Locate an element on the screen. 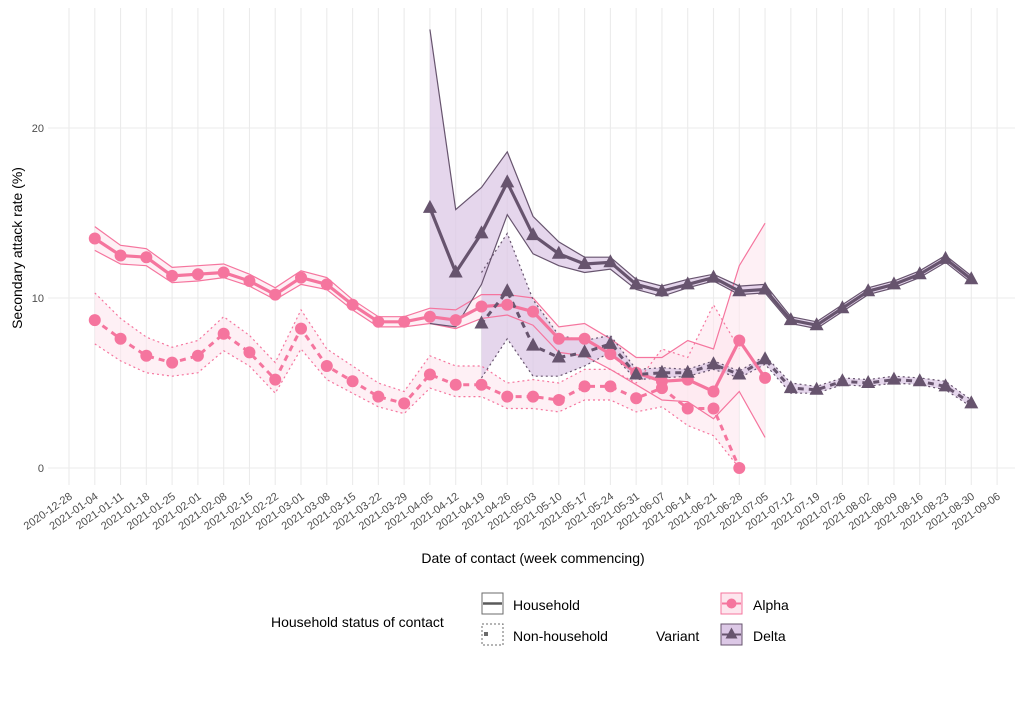  legend-label-alpha: Alpha is located at coordinates (771, 605).